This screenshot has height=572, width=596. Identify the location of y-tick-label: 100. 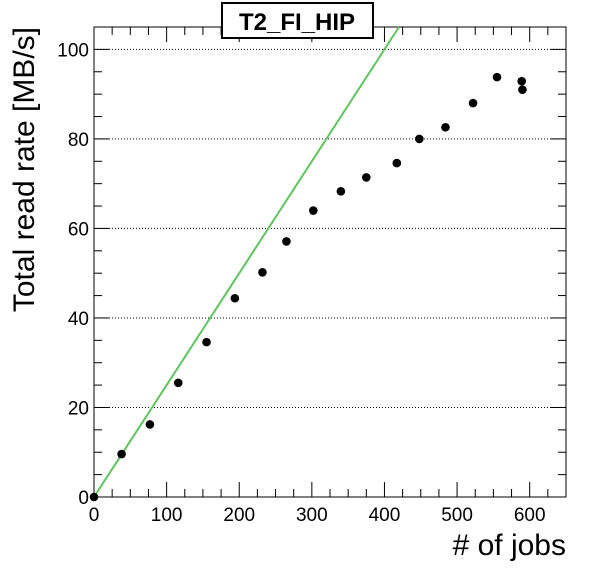
(73, 50).